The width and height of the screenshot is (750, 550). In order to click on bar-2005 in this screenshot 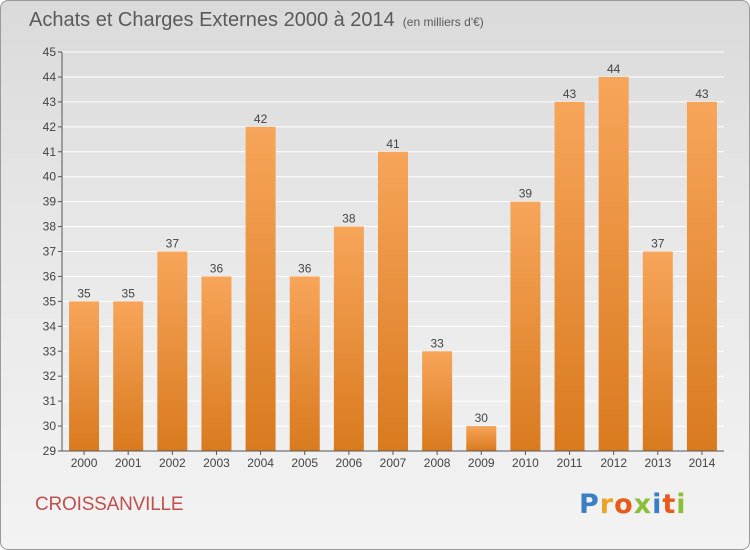, I will do `click(304, 363)`.